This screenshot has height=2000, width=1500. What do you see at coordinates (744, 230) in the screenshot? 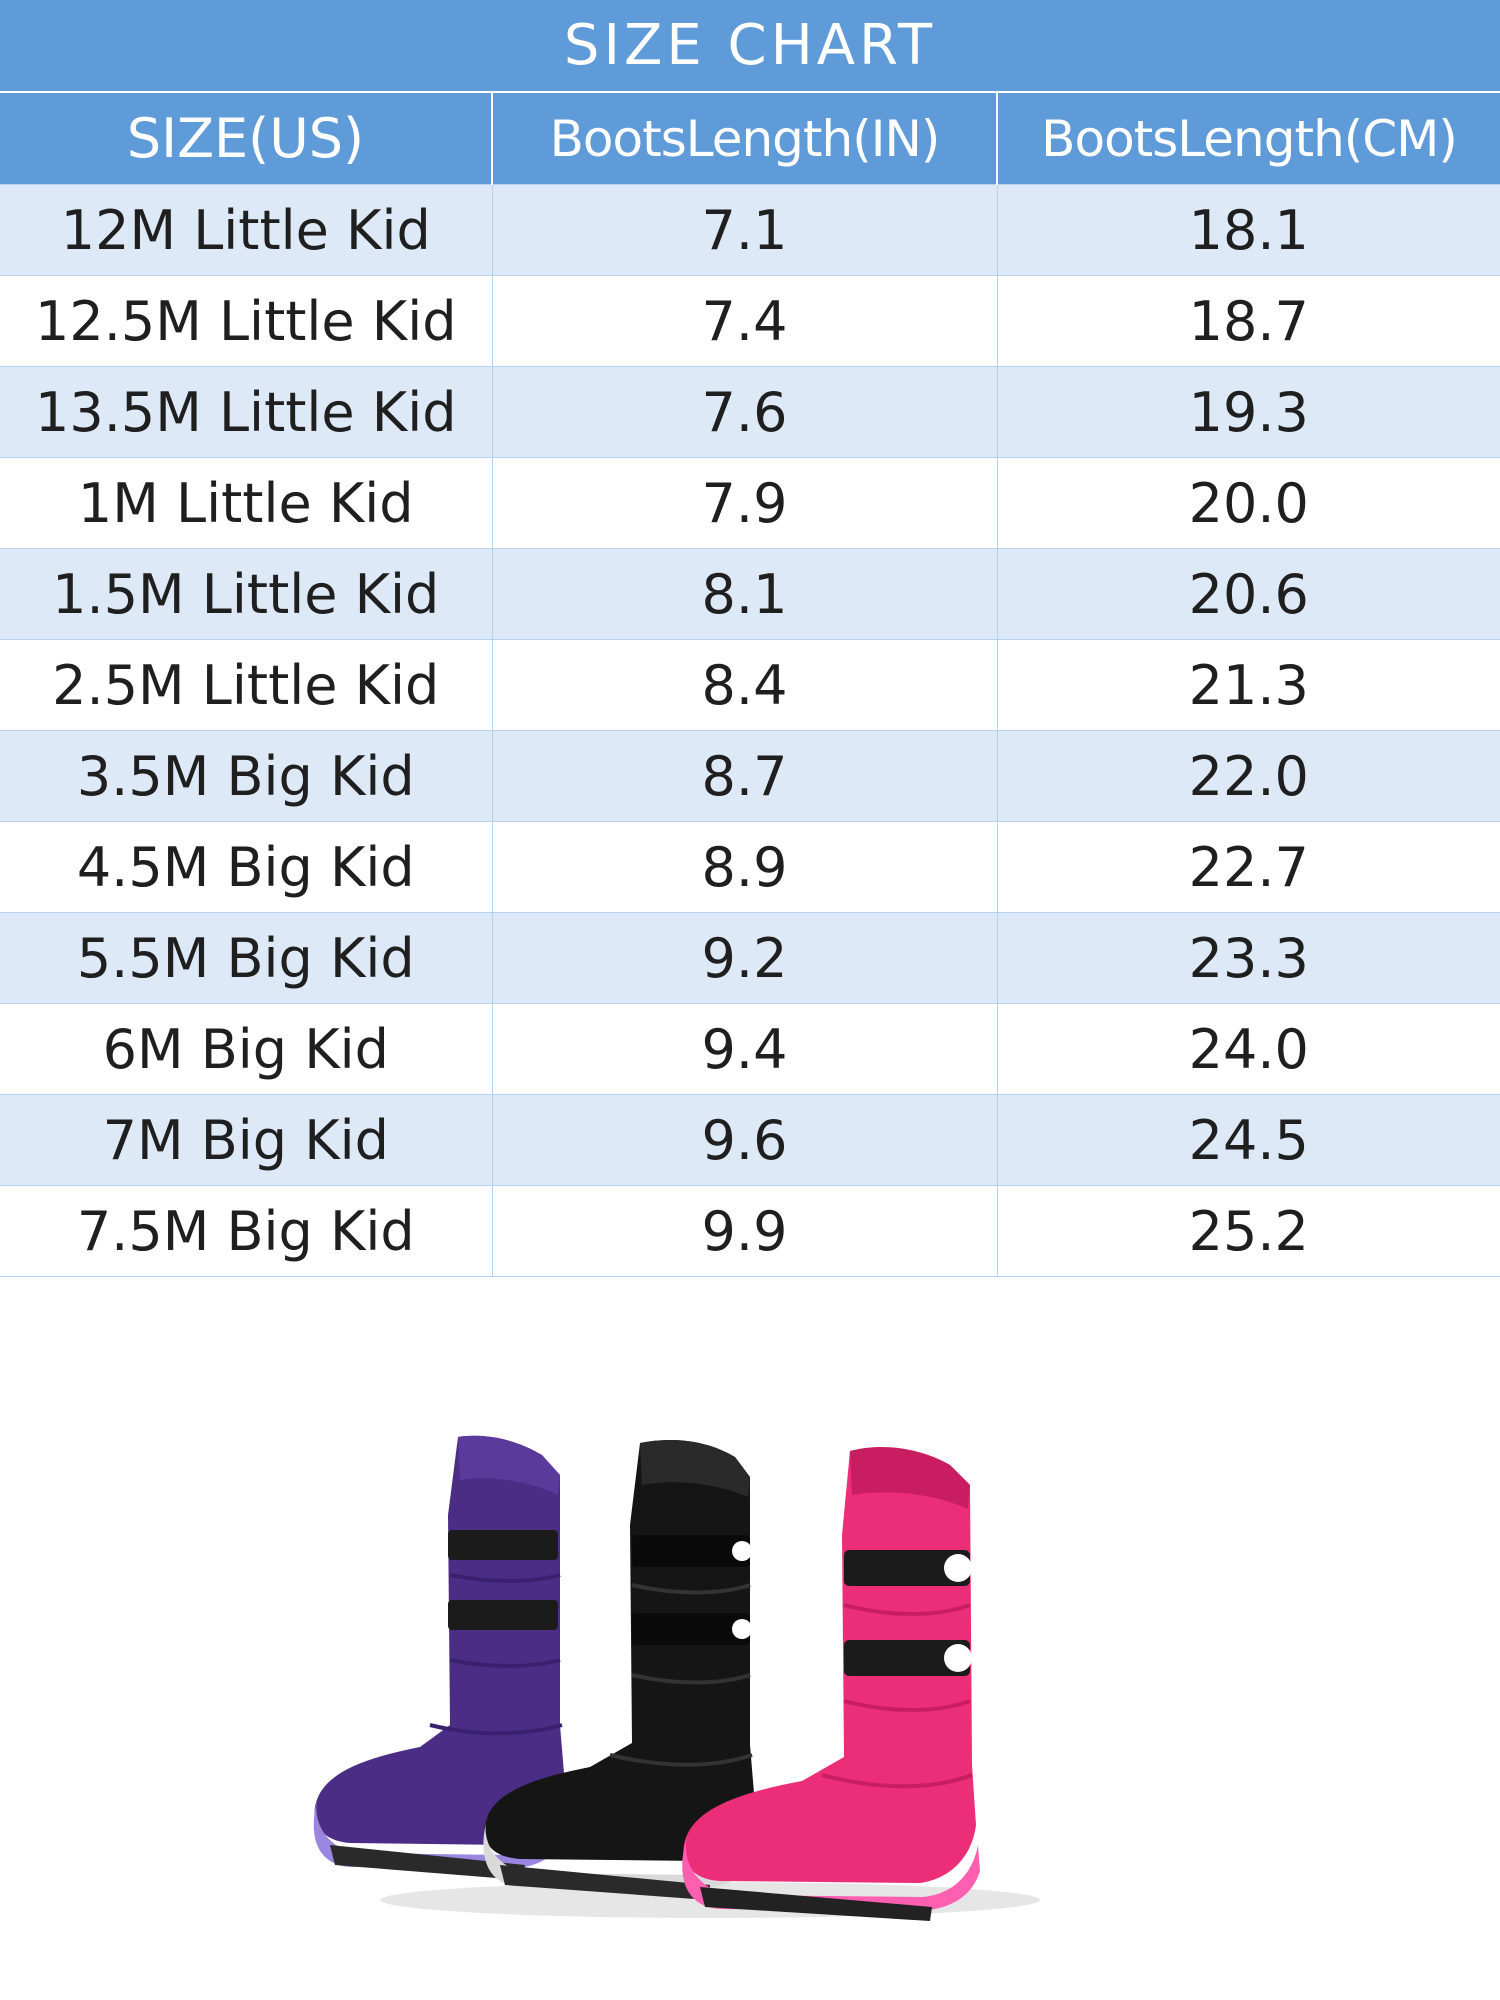
I see `cell-length-in: 7.1` at bounding box center [744, 230].